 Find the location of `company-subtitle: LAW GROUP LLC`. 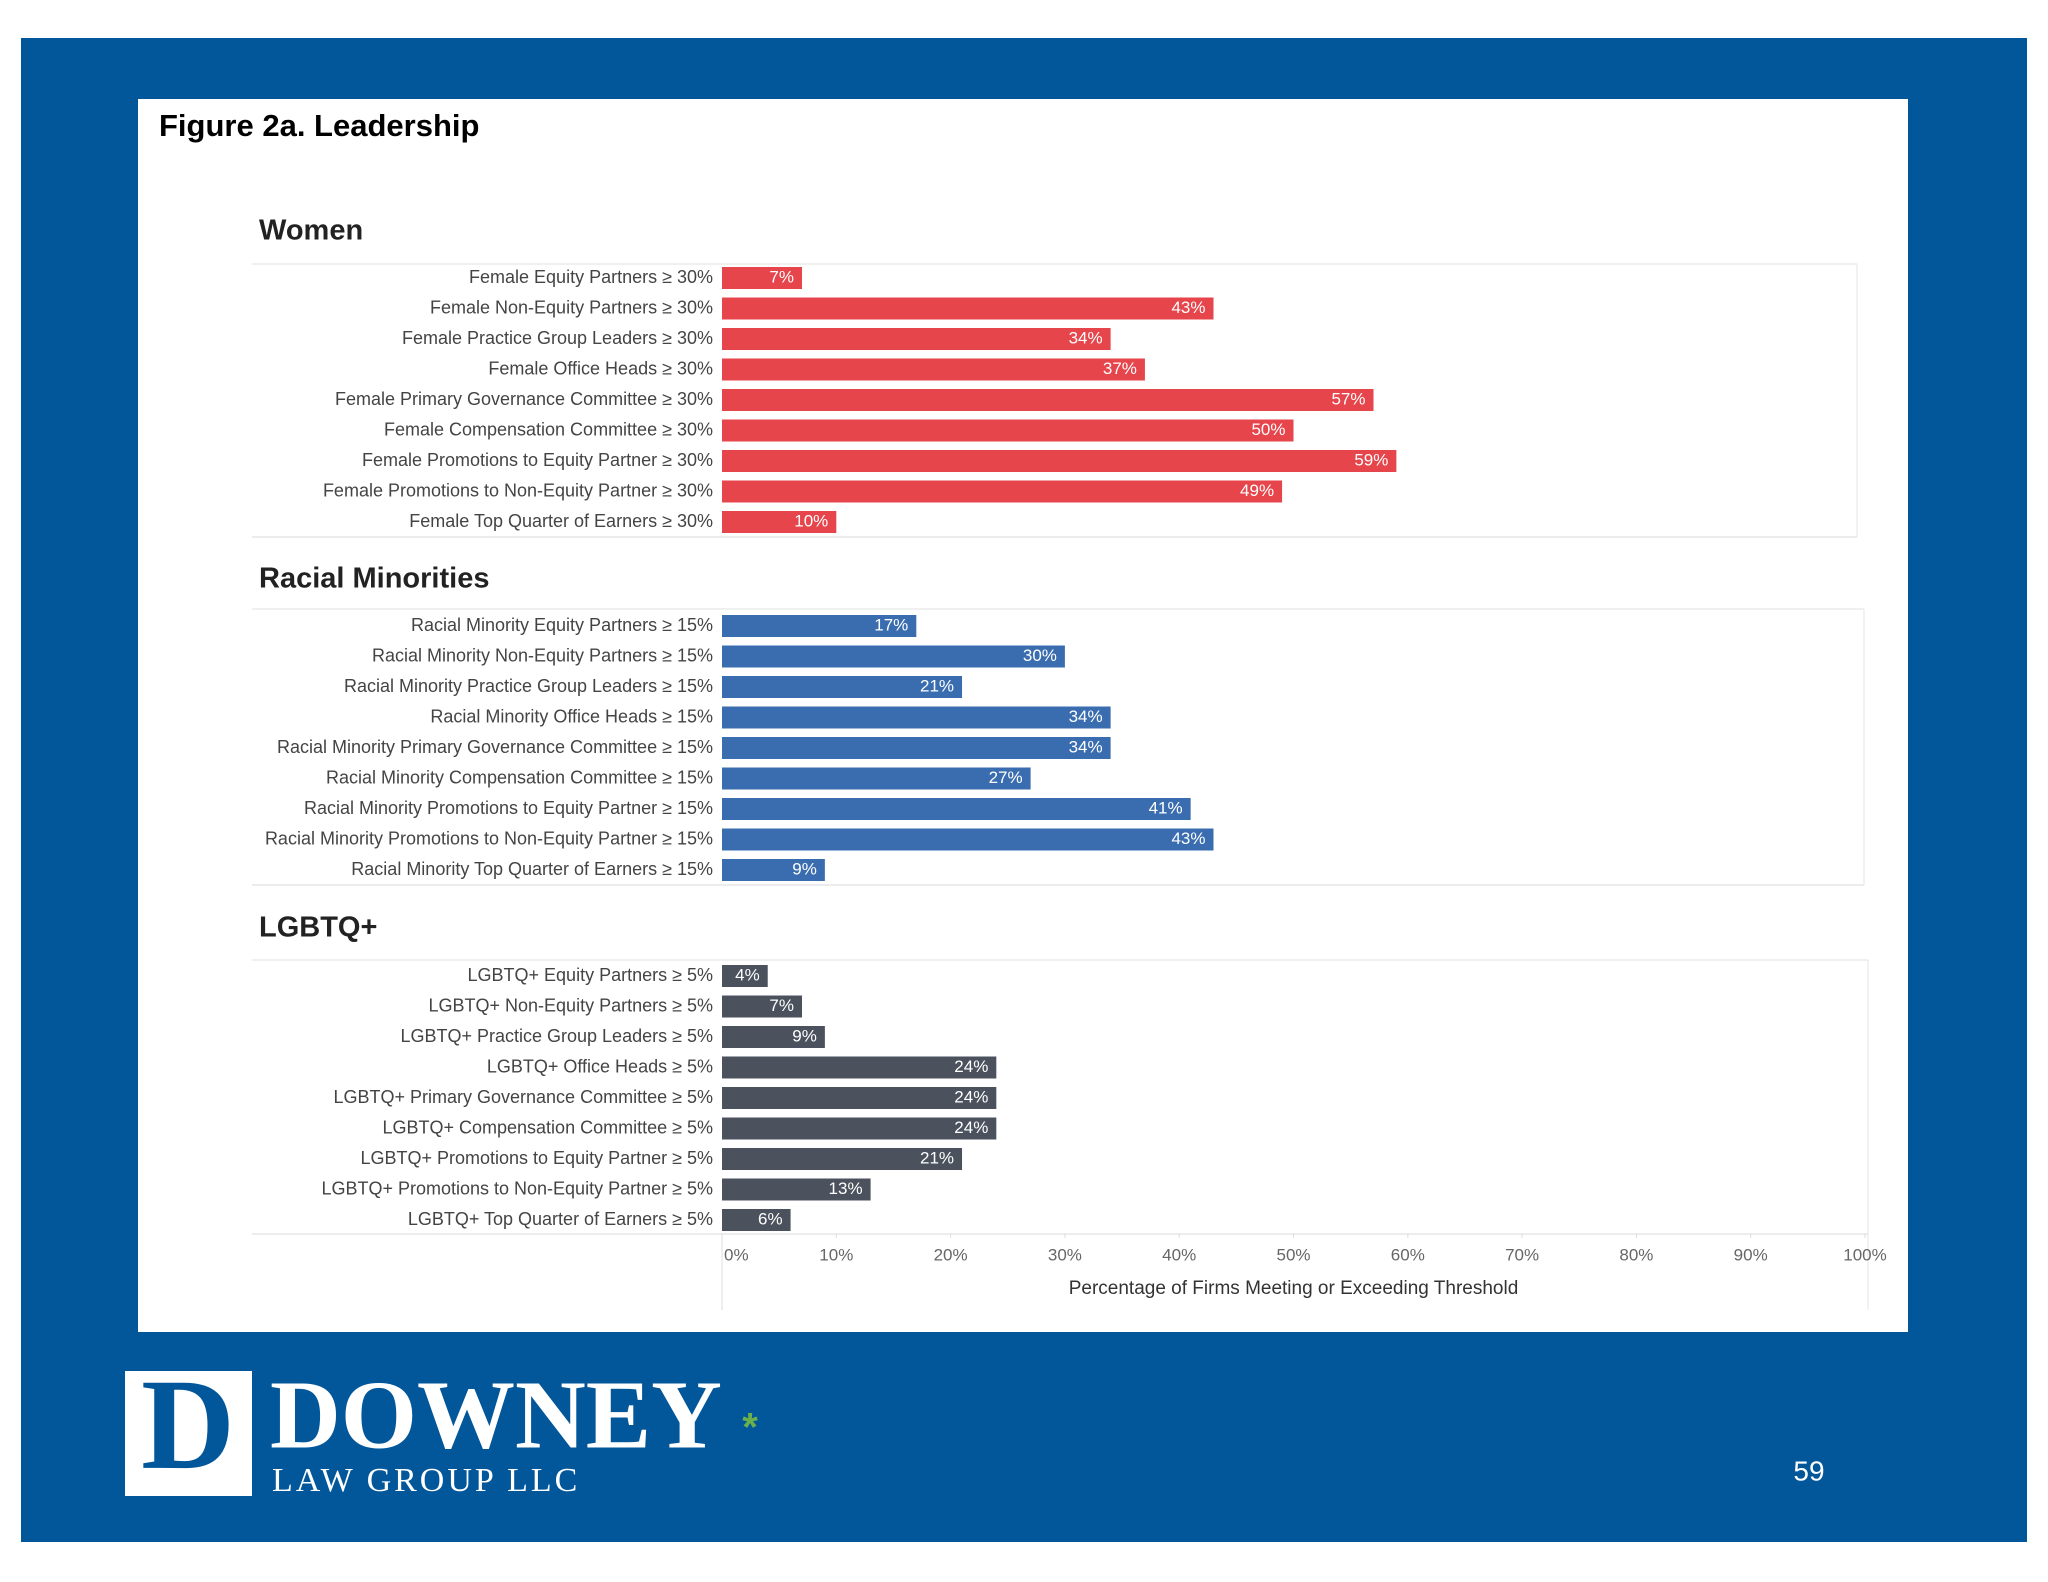

company-subtitle: LAW GROUP LLC is located at coordinates (426, 1480).